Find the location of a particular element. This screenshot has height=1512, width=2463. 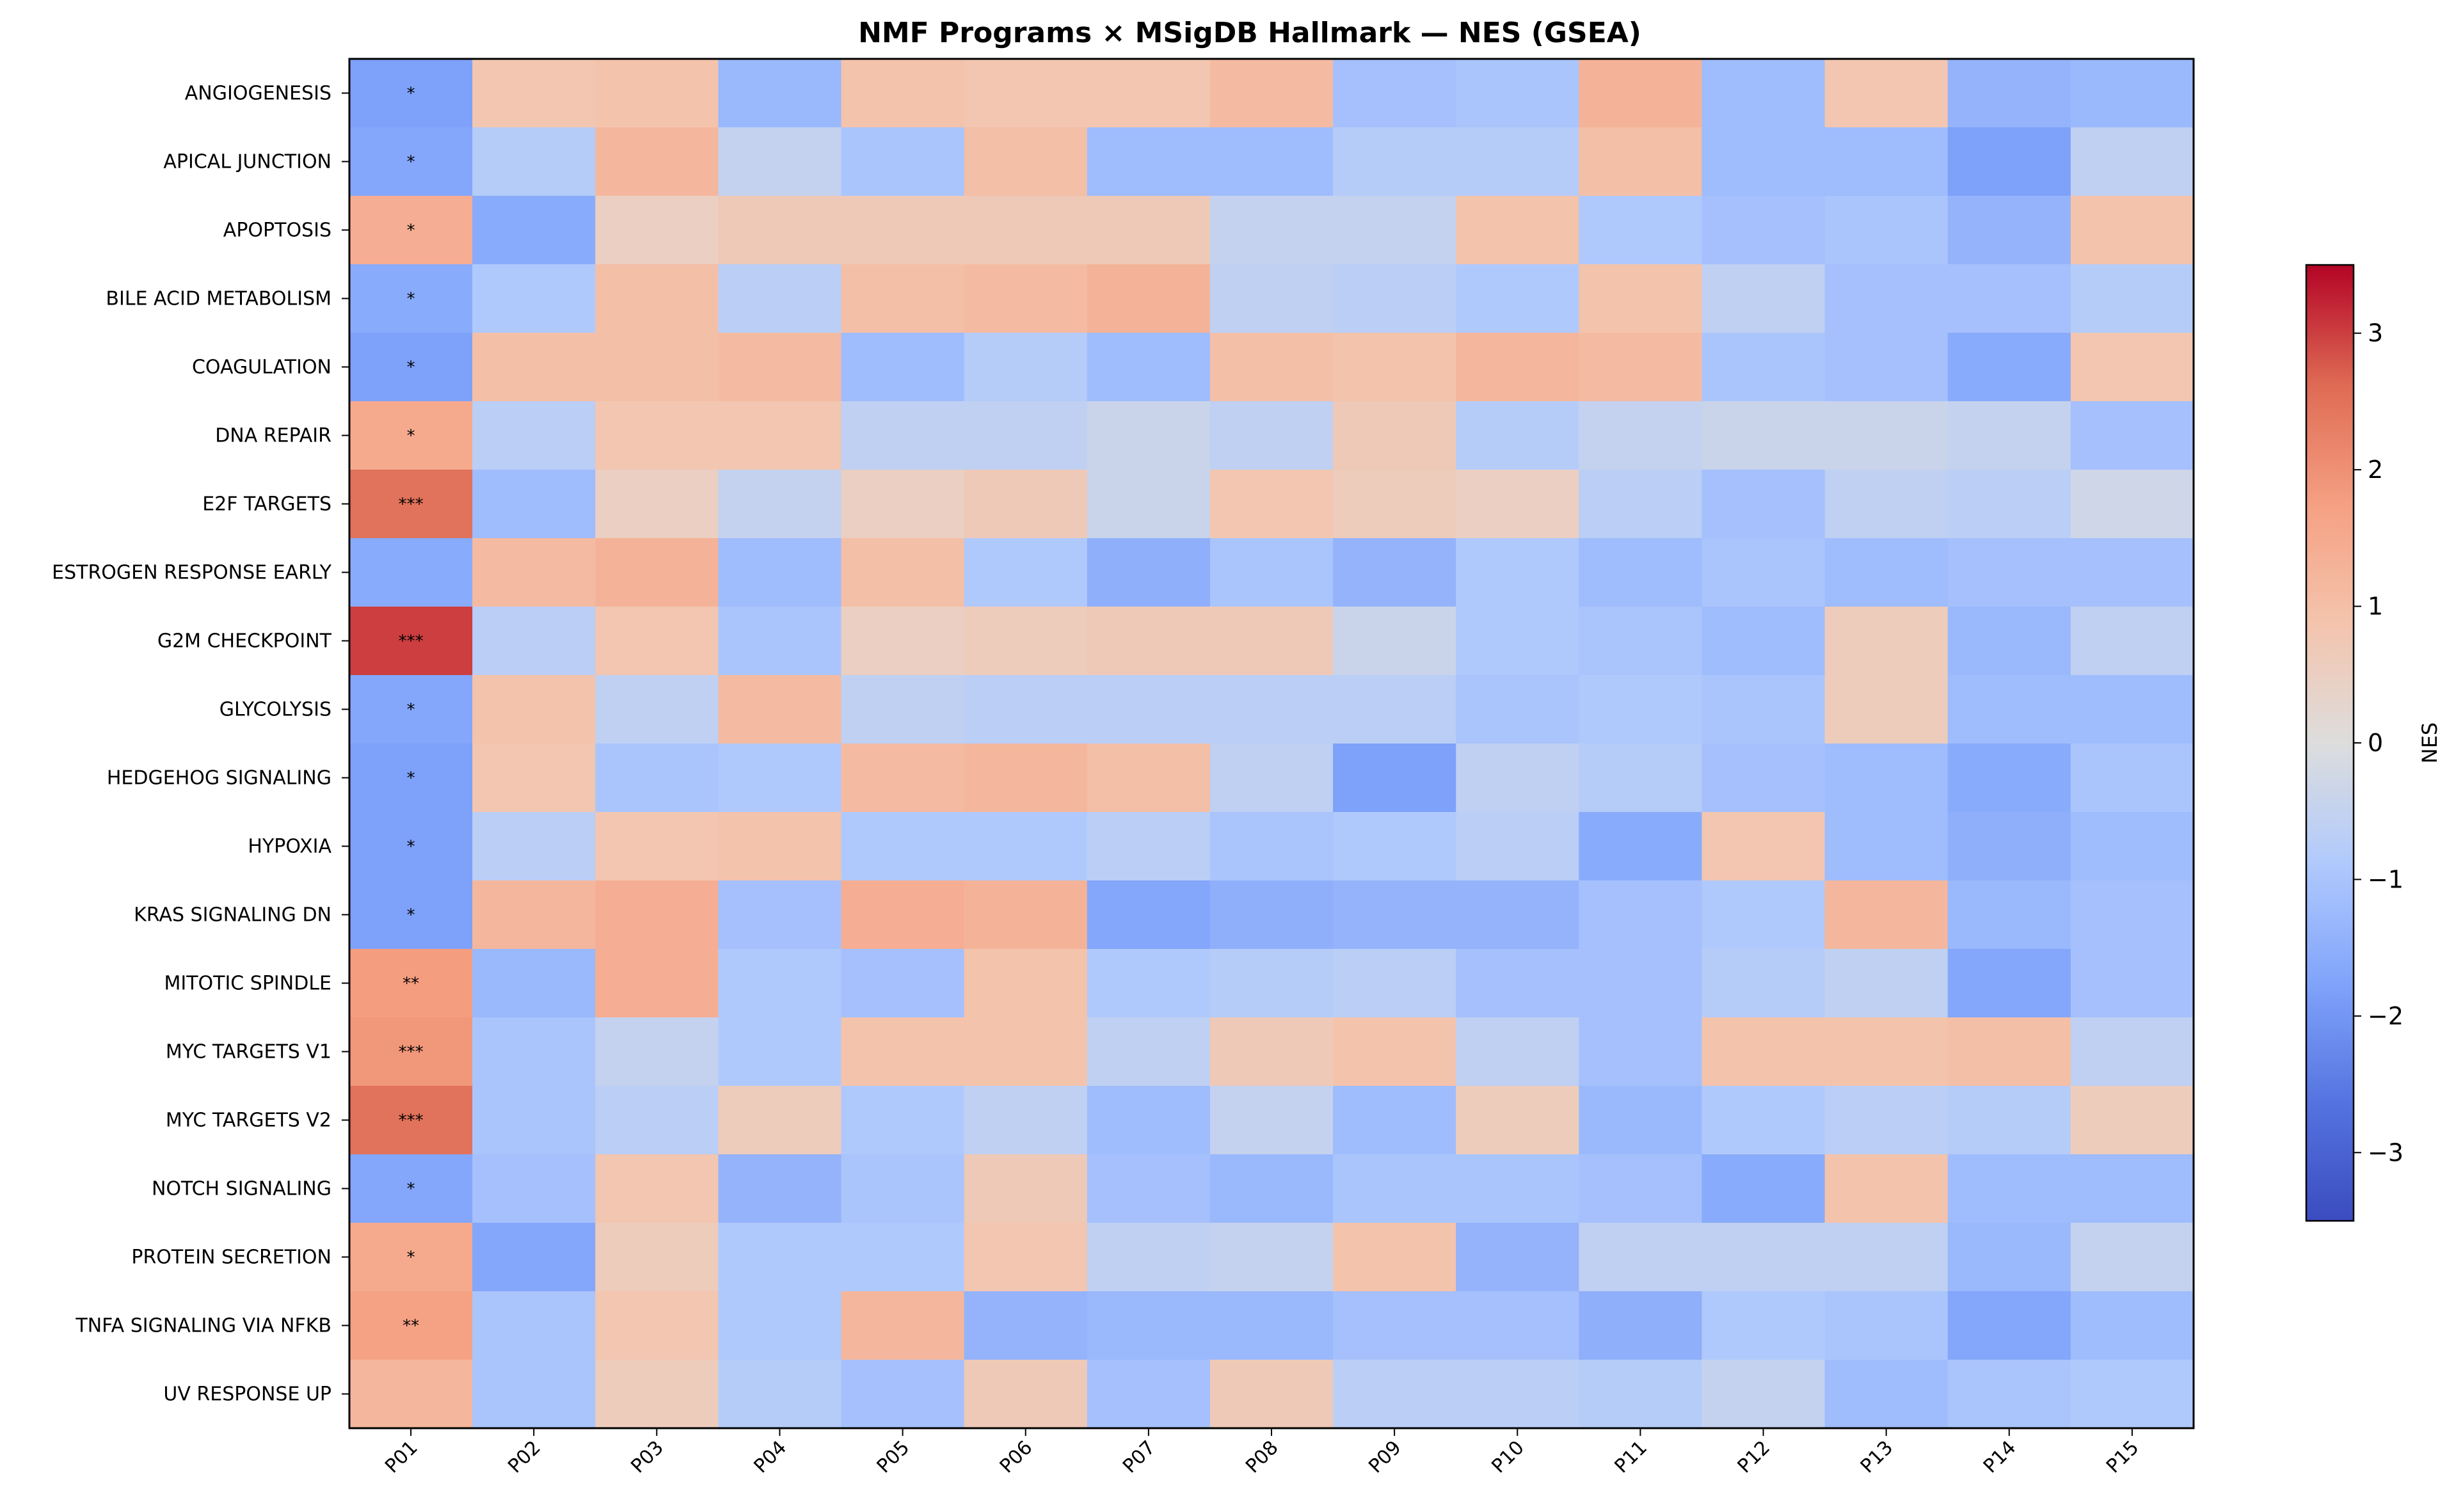

column-label: P13 is located at coordinates (1877, 1457).